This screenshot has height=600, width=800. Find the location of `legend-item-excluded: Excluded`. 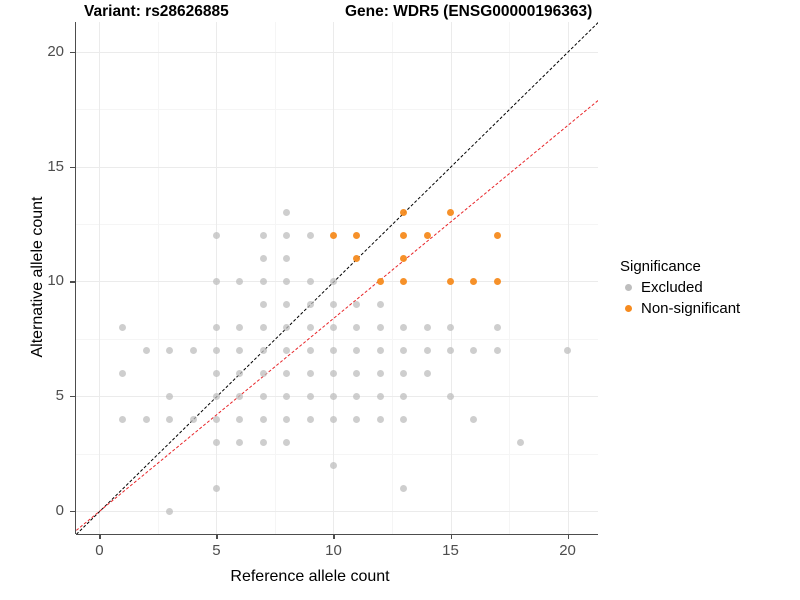

legend-item-excluded: Excluded is located at coordinates (707, 287).